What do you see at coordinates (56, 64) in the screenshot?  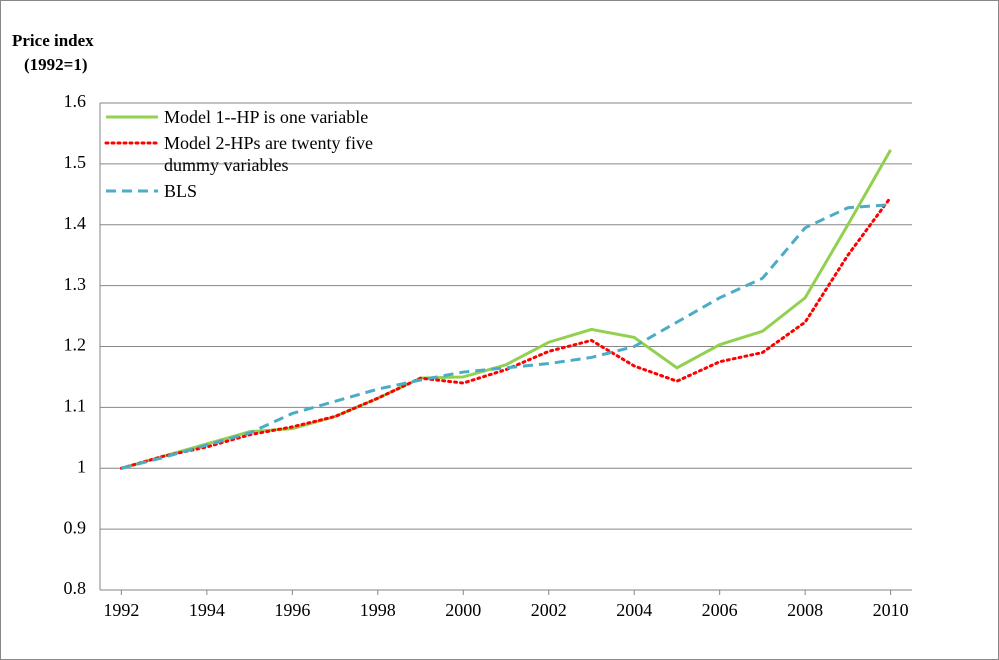 I see `y-axis-title: (1992=1)` at bounding box center [56, 64].